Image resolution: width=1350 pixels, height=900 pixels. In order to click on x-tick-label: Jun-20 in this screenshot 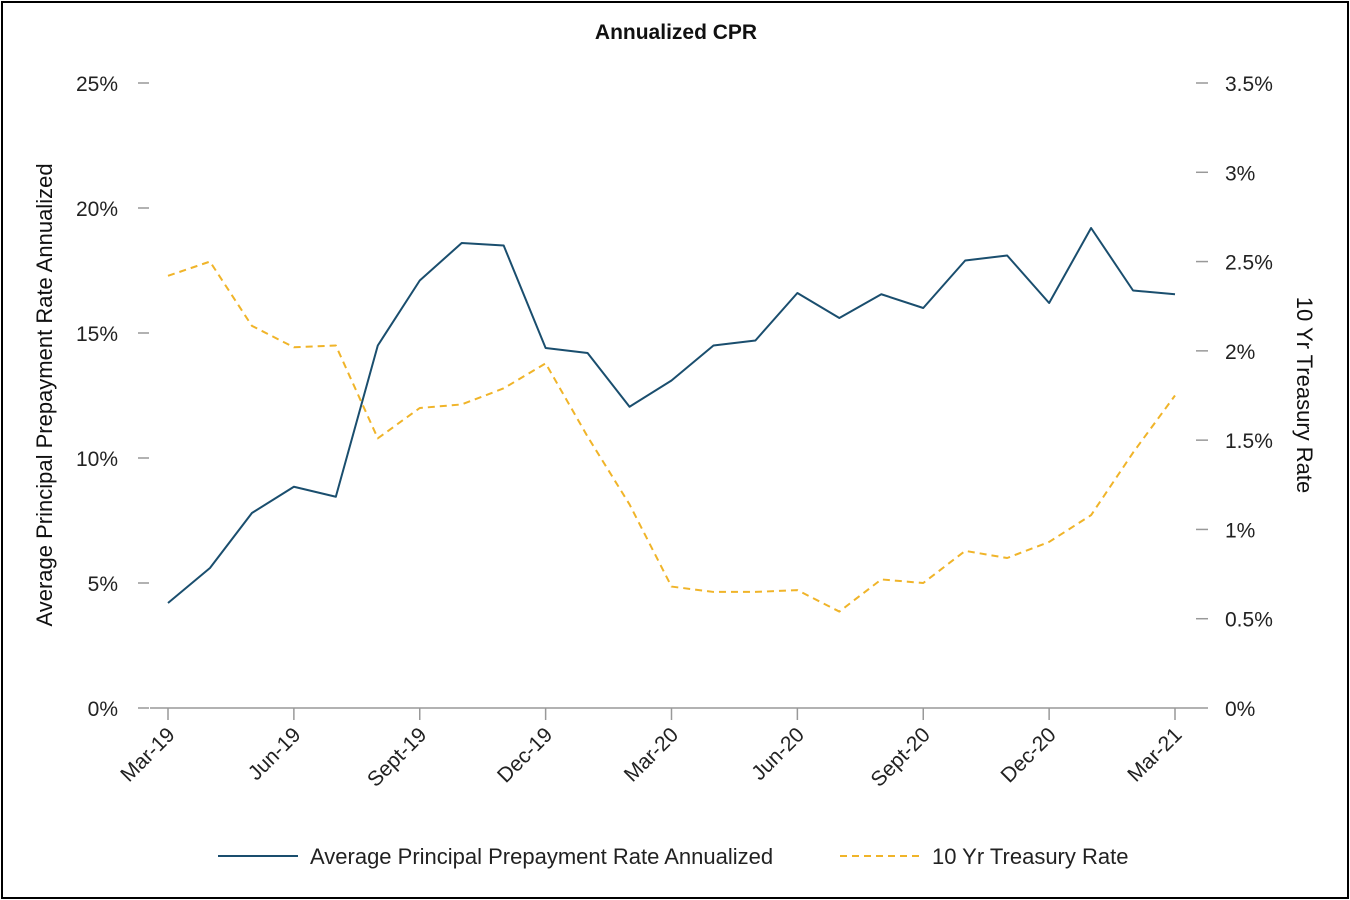, I will do `click(778, 754)`.